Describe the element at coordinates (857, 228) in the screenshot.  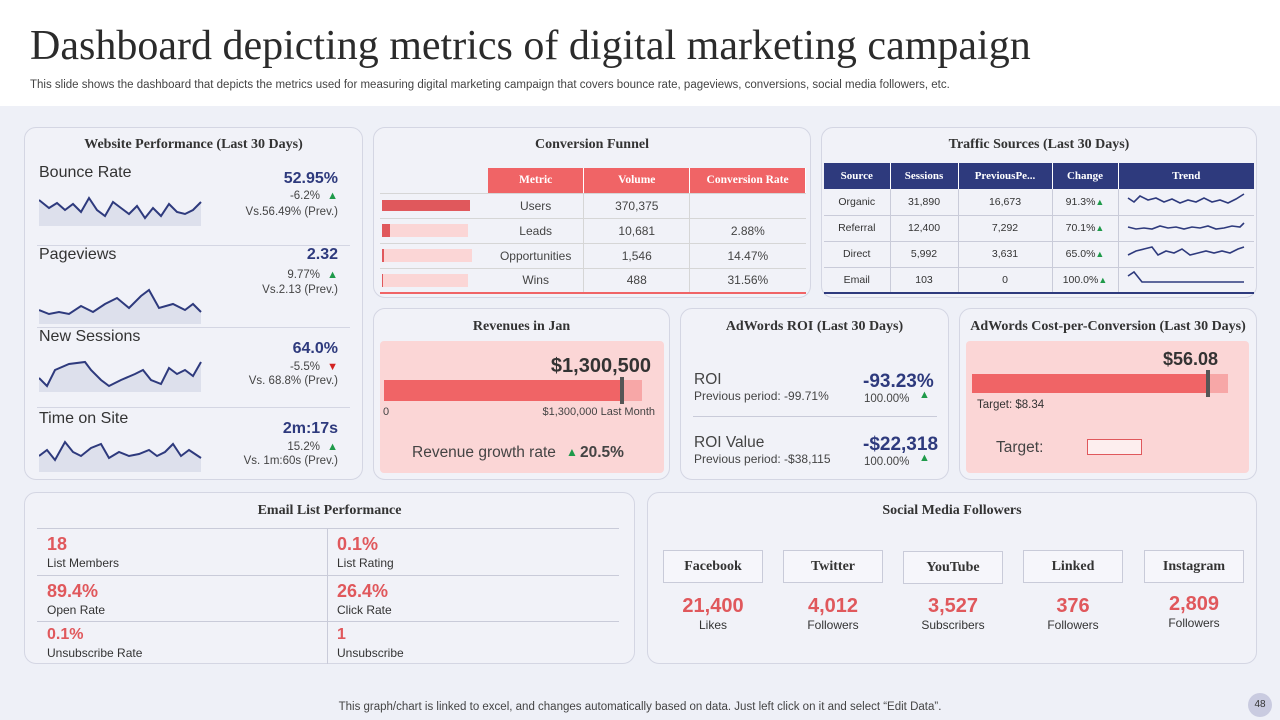
I see `source-cell: Referral` at that location.